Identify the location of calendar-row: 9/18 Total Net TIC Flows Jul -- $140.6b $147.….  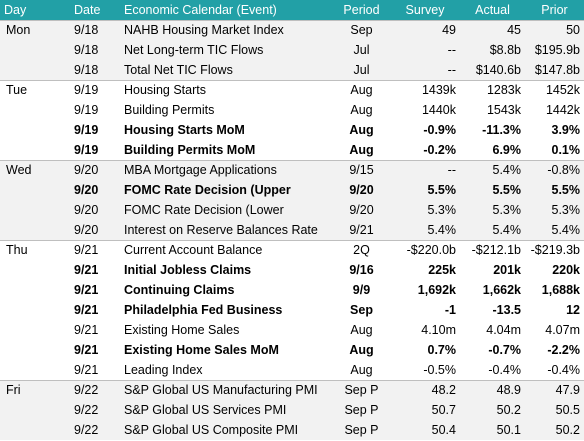
(292, 70).